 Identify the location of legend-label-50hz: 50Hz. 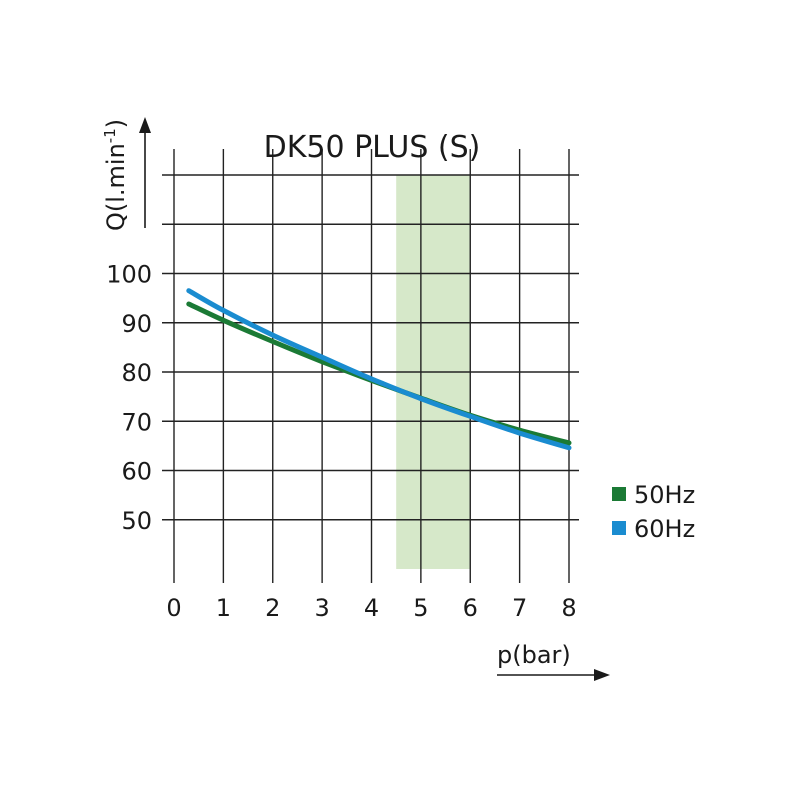
(664, 495).